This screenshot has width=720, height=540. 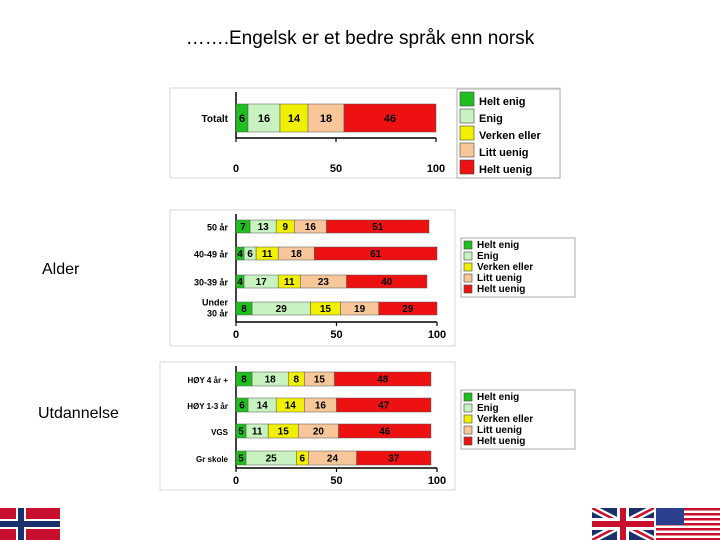 What do you see at coordinates (78, 413) in the screenshot?
I see `label-utdannelse: Utdannelse` at bounding box center [78, 413].